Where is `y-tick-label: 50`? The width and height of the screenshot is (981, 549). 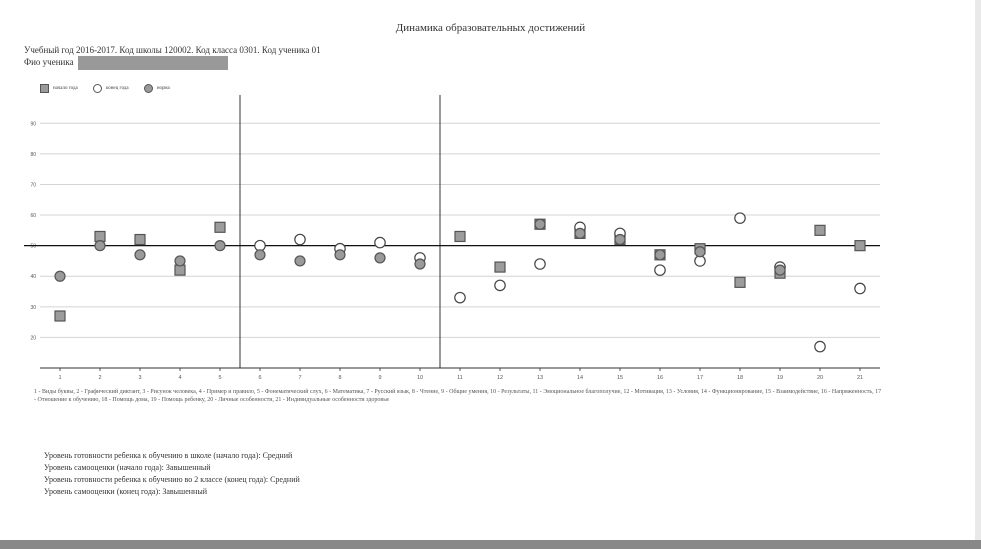 y-tick-label: 50 is located at coordinates (33, 247).